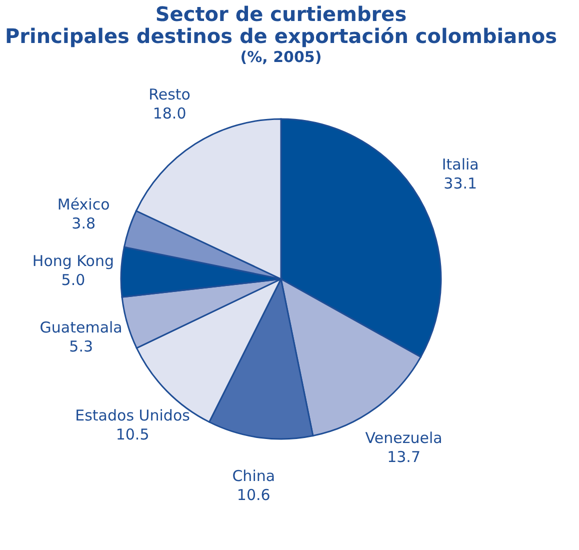 The width and height of the screenshot is (579, 550). Describe the element at coordinates (461, 183) in the screenshot. I see `data-label: 33.1` at that location.